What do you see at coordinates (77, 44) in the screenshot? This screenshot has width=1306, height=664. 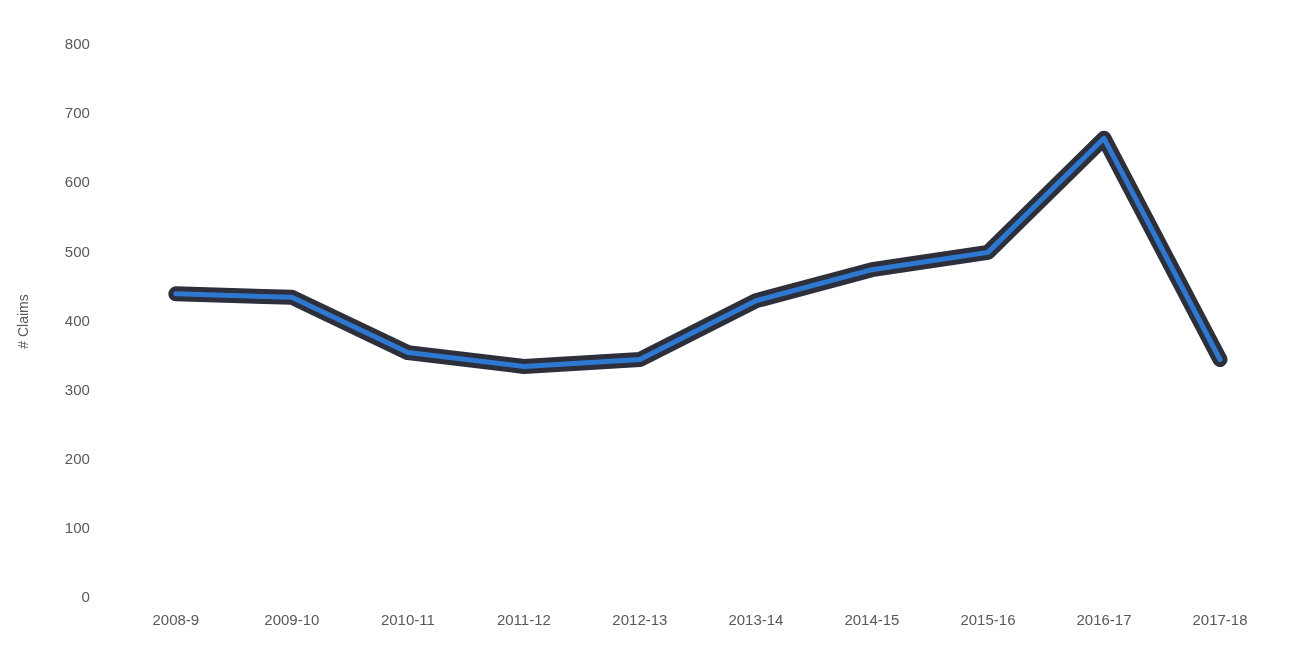 I see `y-tick-label: 800` at bounding box center [77, 44].